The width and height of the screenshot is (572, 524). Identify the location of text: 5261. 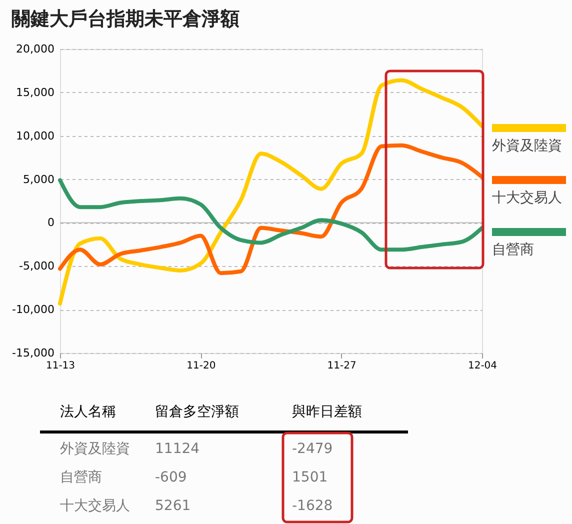
(173, 506).